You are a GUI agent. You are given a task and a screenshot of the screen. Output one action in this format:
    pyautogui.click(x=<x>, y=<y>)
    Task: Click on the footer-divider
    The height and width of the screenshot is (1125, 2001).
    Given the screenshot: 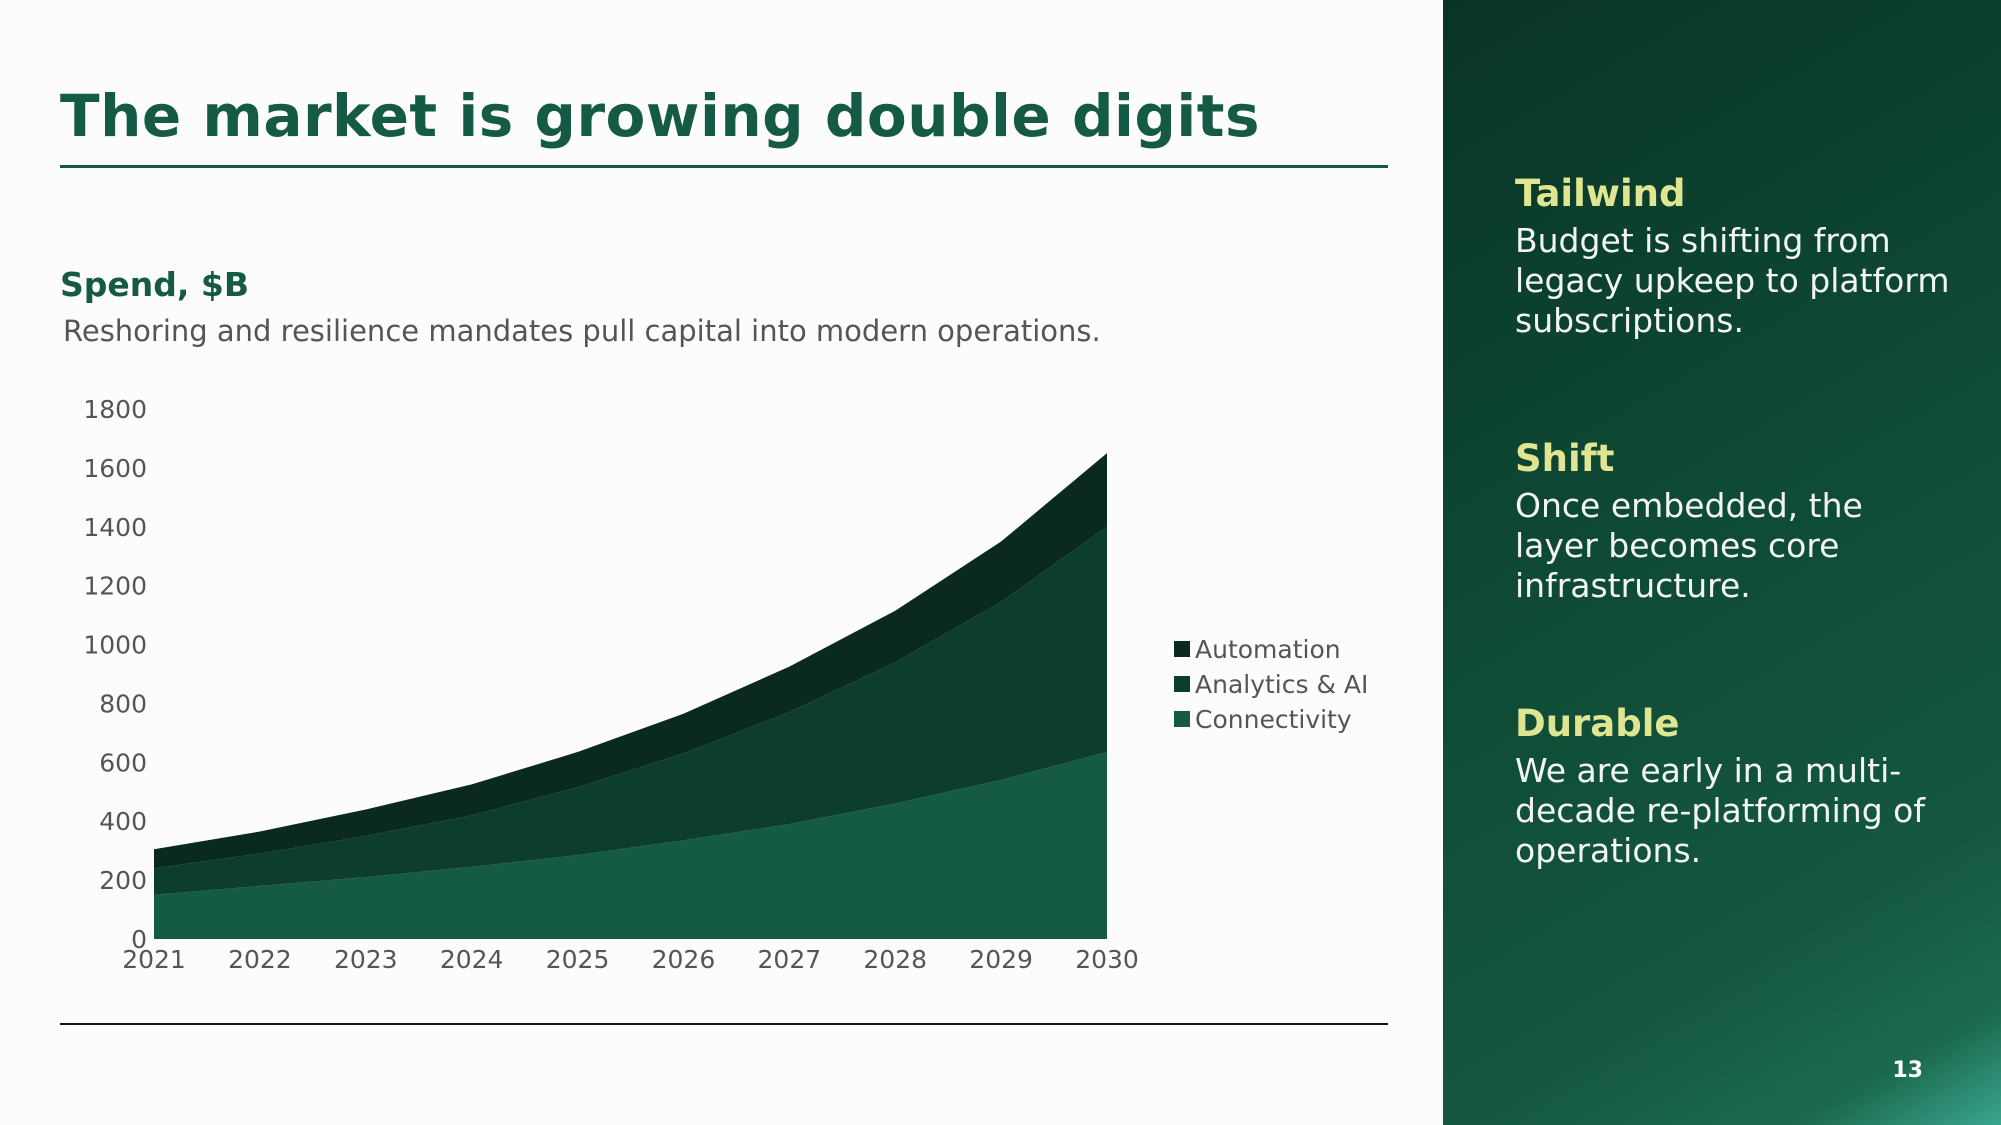 What is the action you would take?
    pyautogui.click(x=724, y=1024)
    